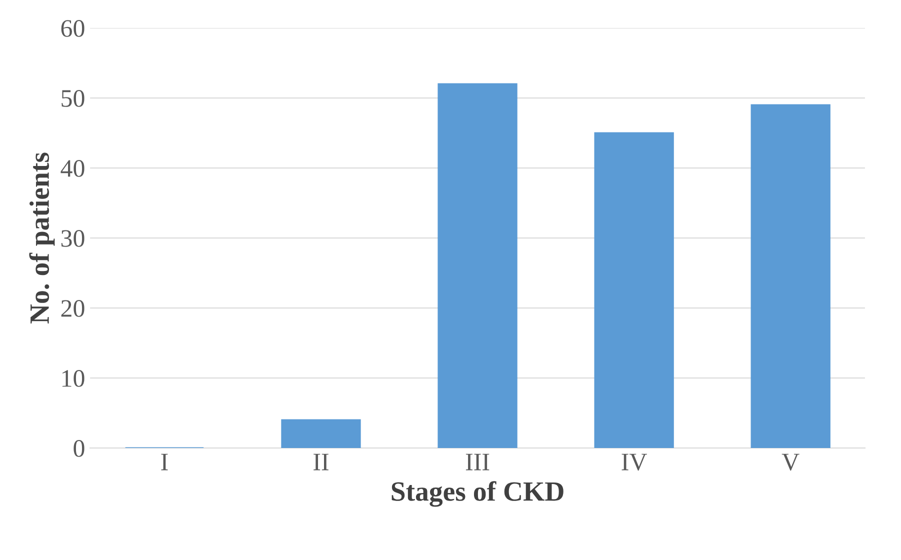  What do you see at coordinates (164, 462) in the screenshot?
I see `x-tick-label: I` at bounding box center [164, 462].